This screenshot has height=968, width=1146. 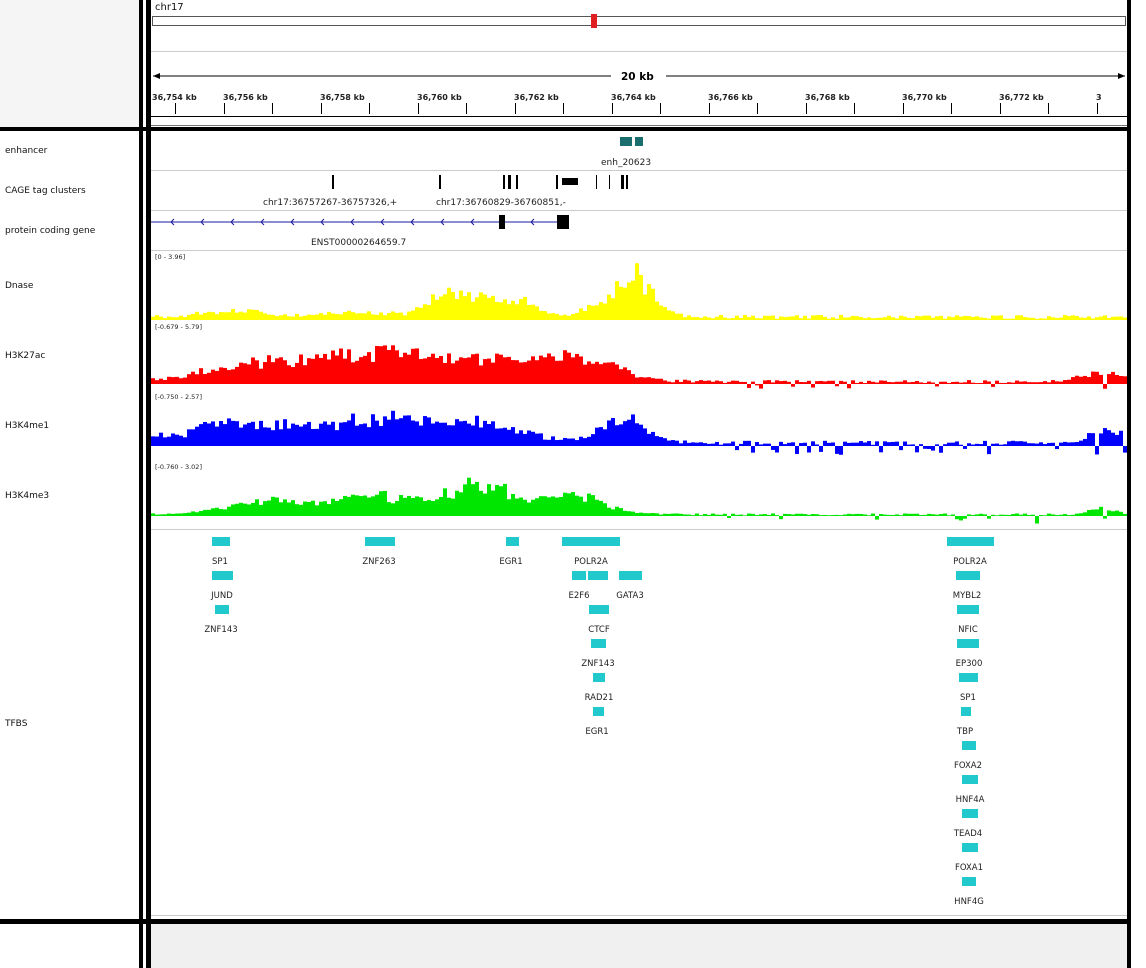 I want to click on track-name-cage: CAGE tag clusters, so click(x=45, y=191).